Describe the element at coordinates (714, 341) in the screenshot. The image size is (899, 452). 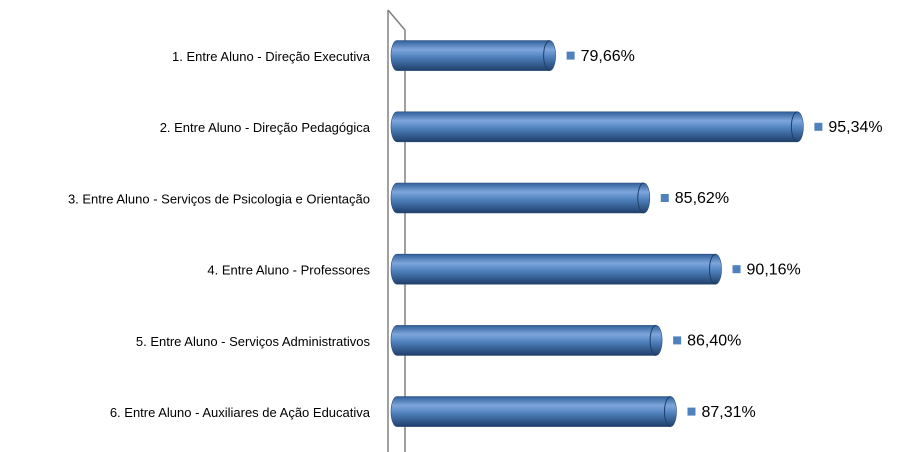
I see `value-label: 86,40%` at that location.